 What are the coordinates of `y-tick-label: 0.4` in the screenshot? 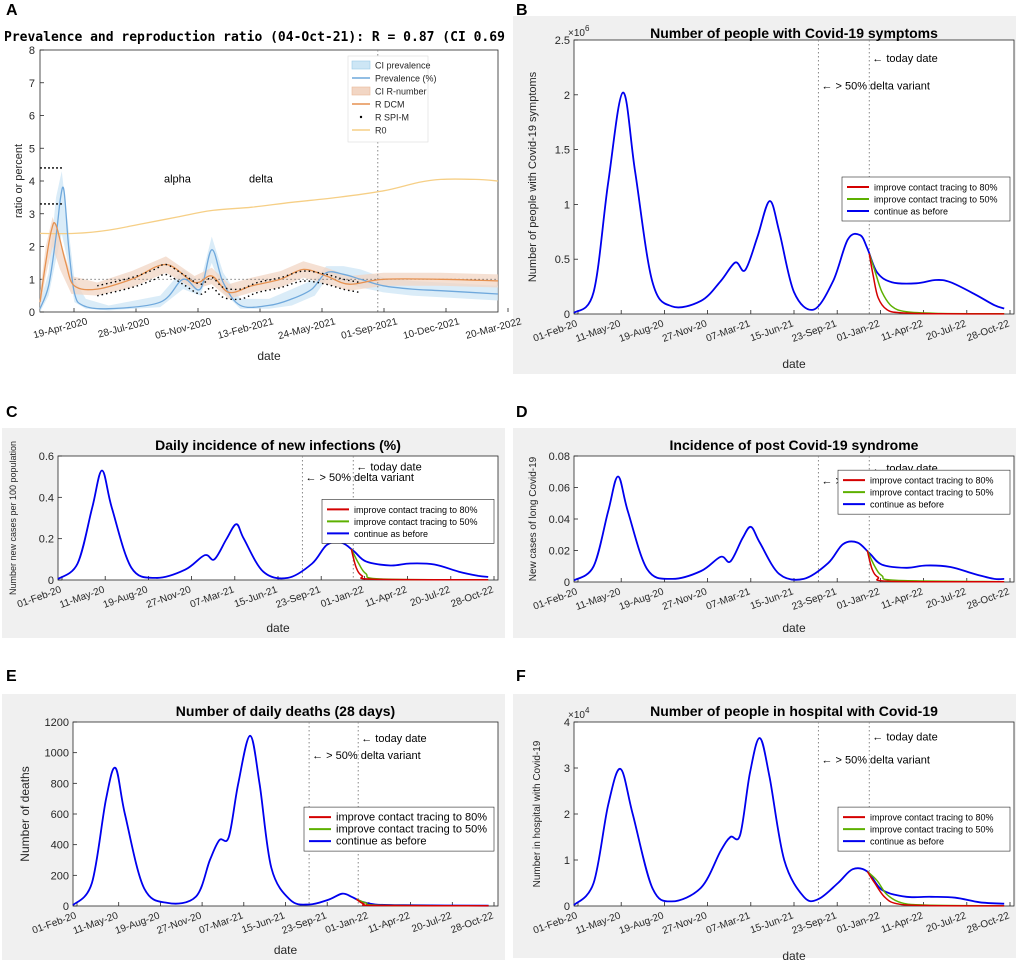 It's located at (46, 498).